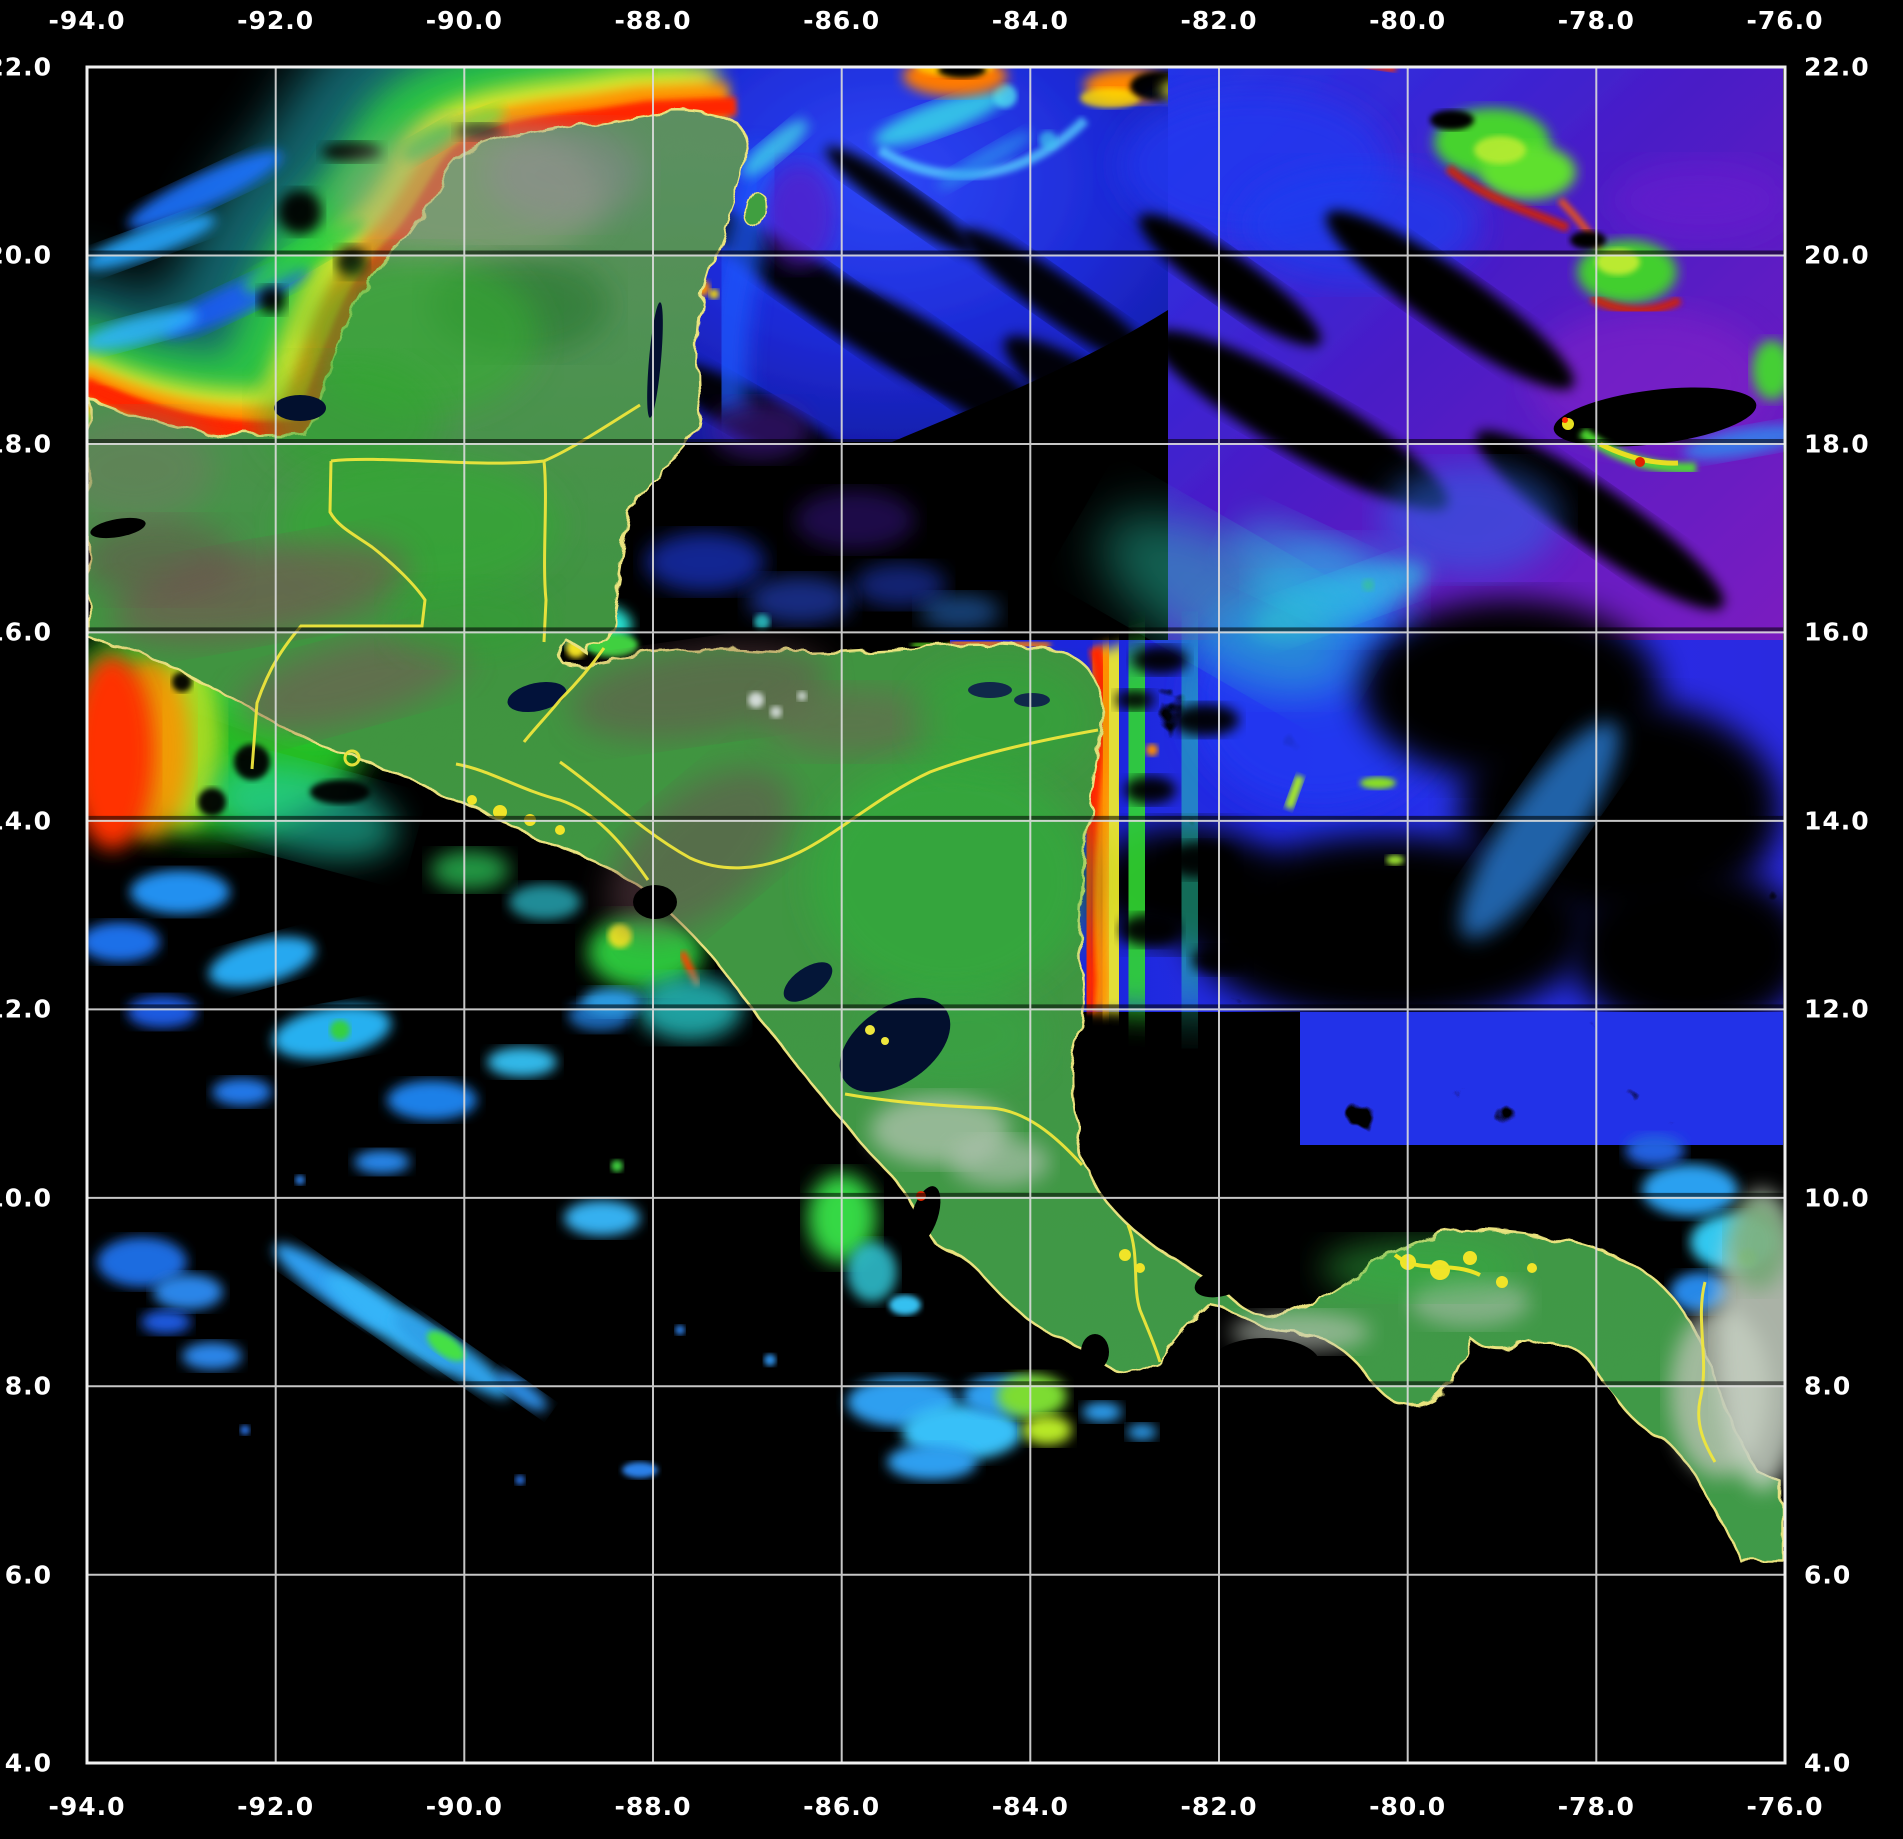  What do you see at coordinates (592, 433) in the screenshot?
I see `border-mexico-belize` at bounding box center [592, 433].